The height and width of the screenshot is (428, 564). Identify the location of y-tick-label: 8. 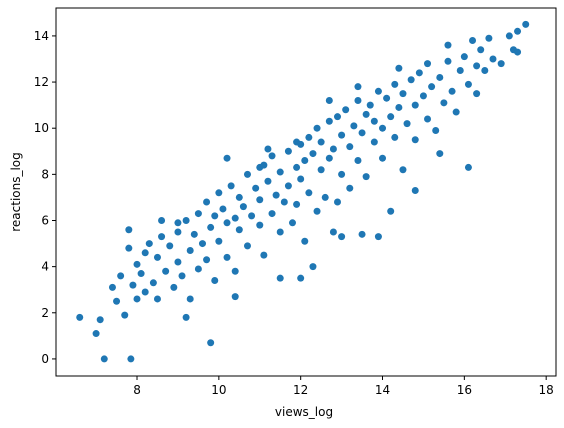
(45, 174).